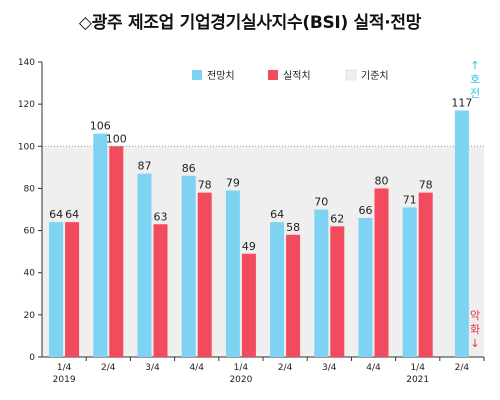 This screenshot has height=400, width=500. I want to click on data-label: 63, so click(161, 216).